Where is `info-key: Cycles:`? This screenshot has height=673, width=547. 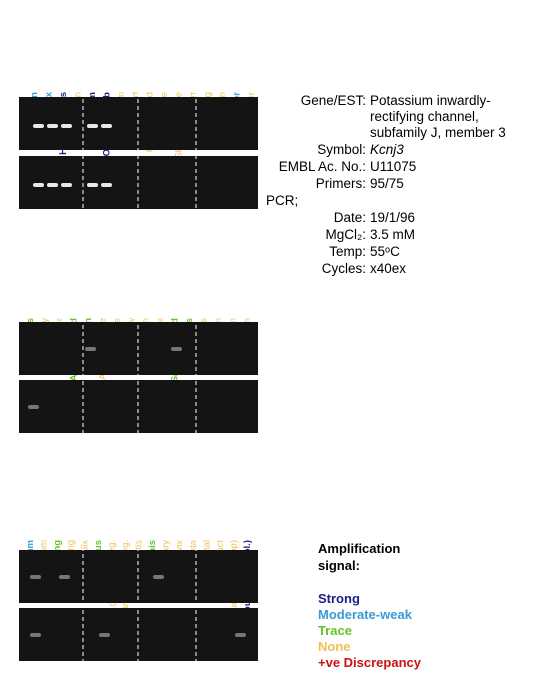
info-key: Cycles: is located at coordinates (344, 268).